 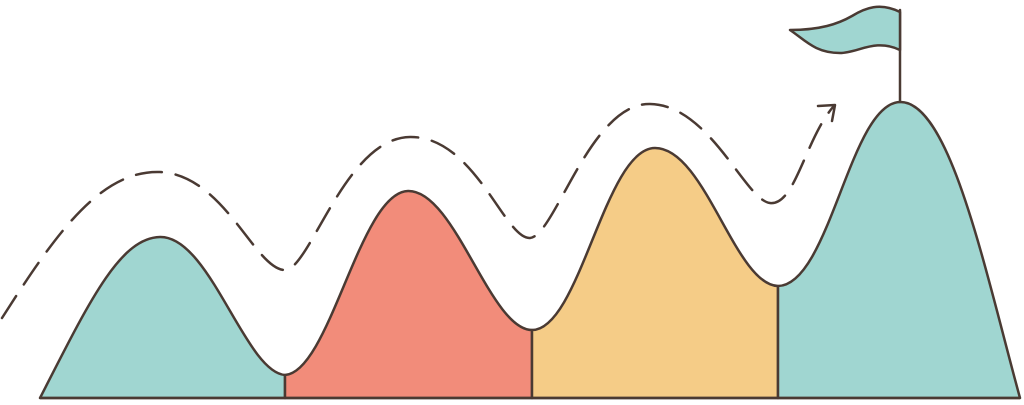 I want to click on mountain-second-peak, so click(x=408, y=294).